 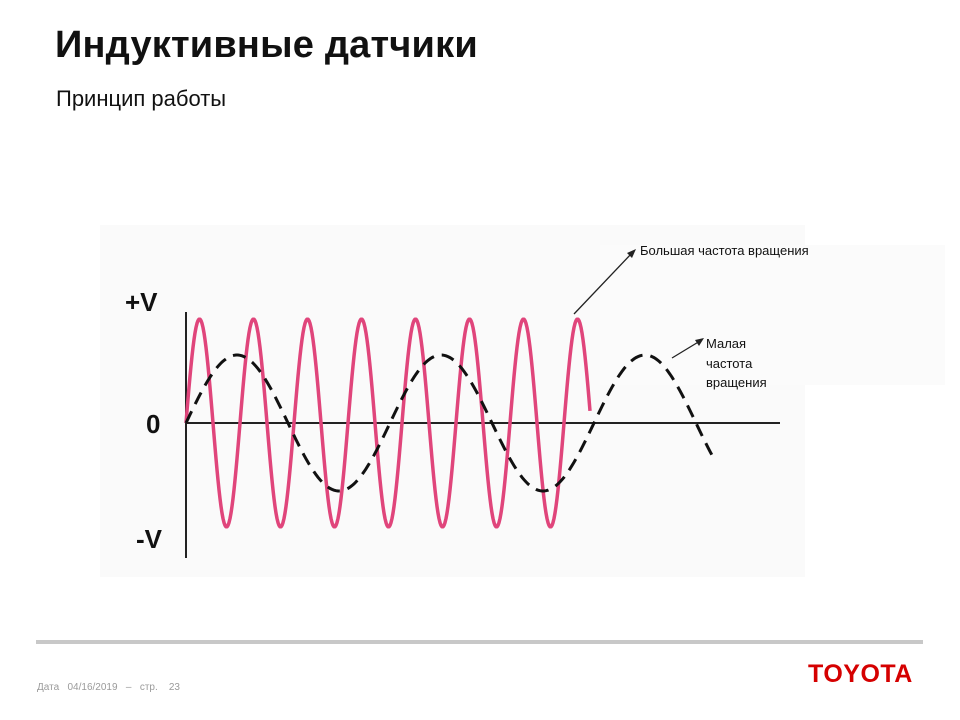 What do you see at coordinates (92, 687) in the screenshot?
I see `footer-date: 04/16/2019` at bounding box center [92, 687].